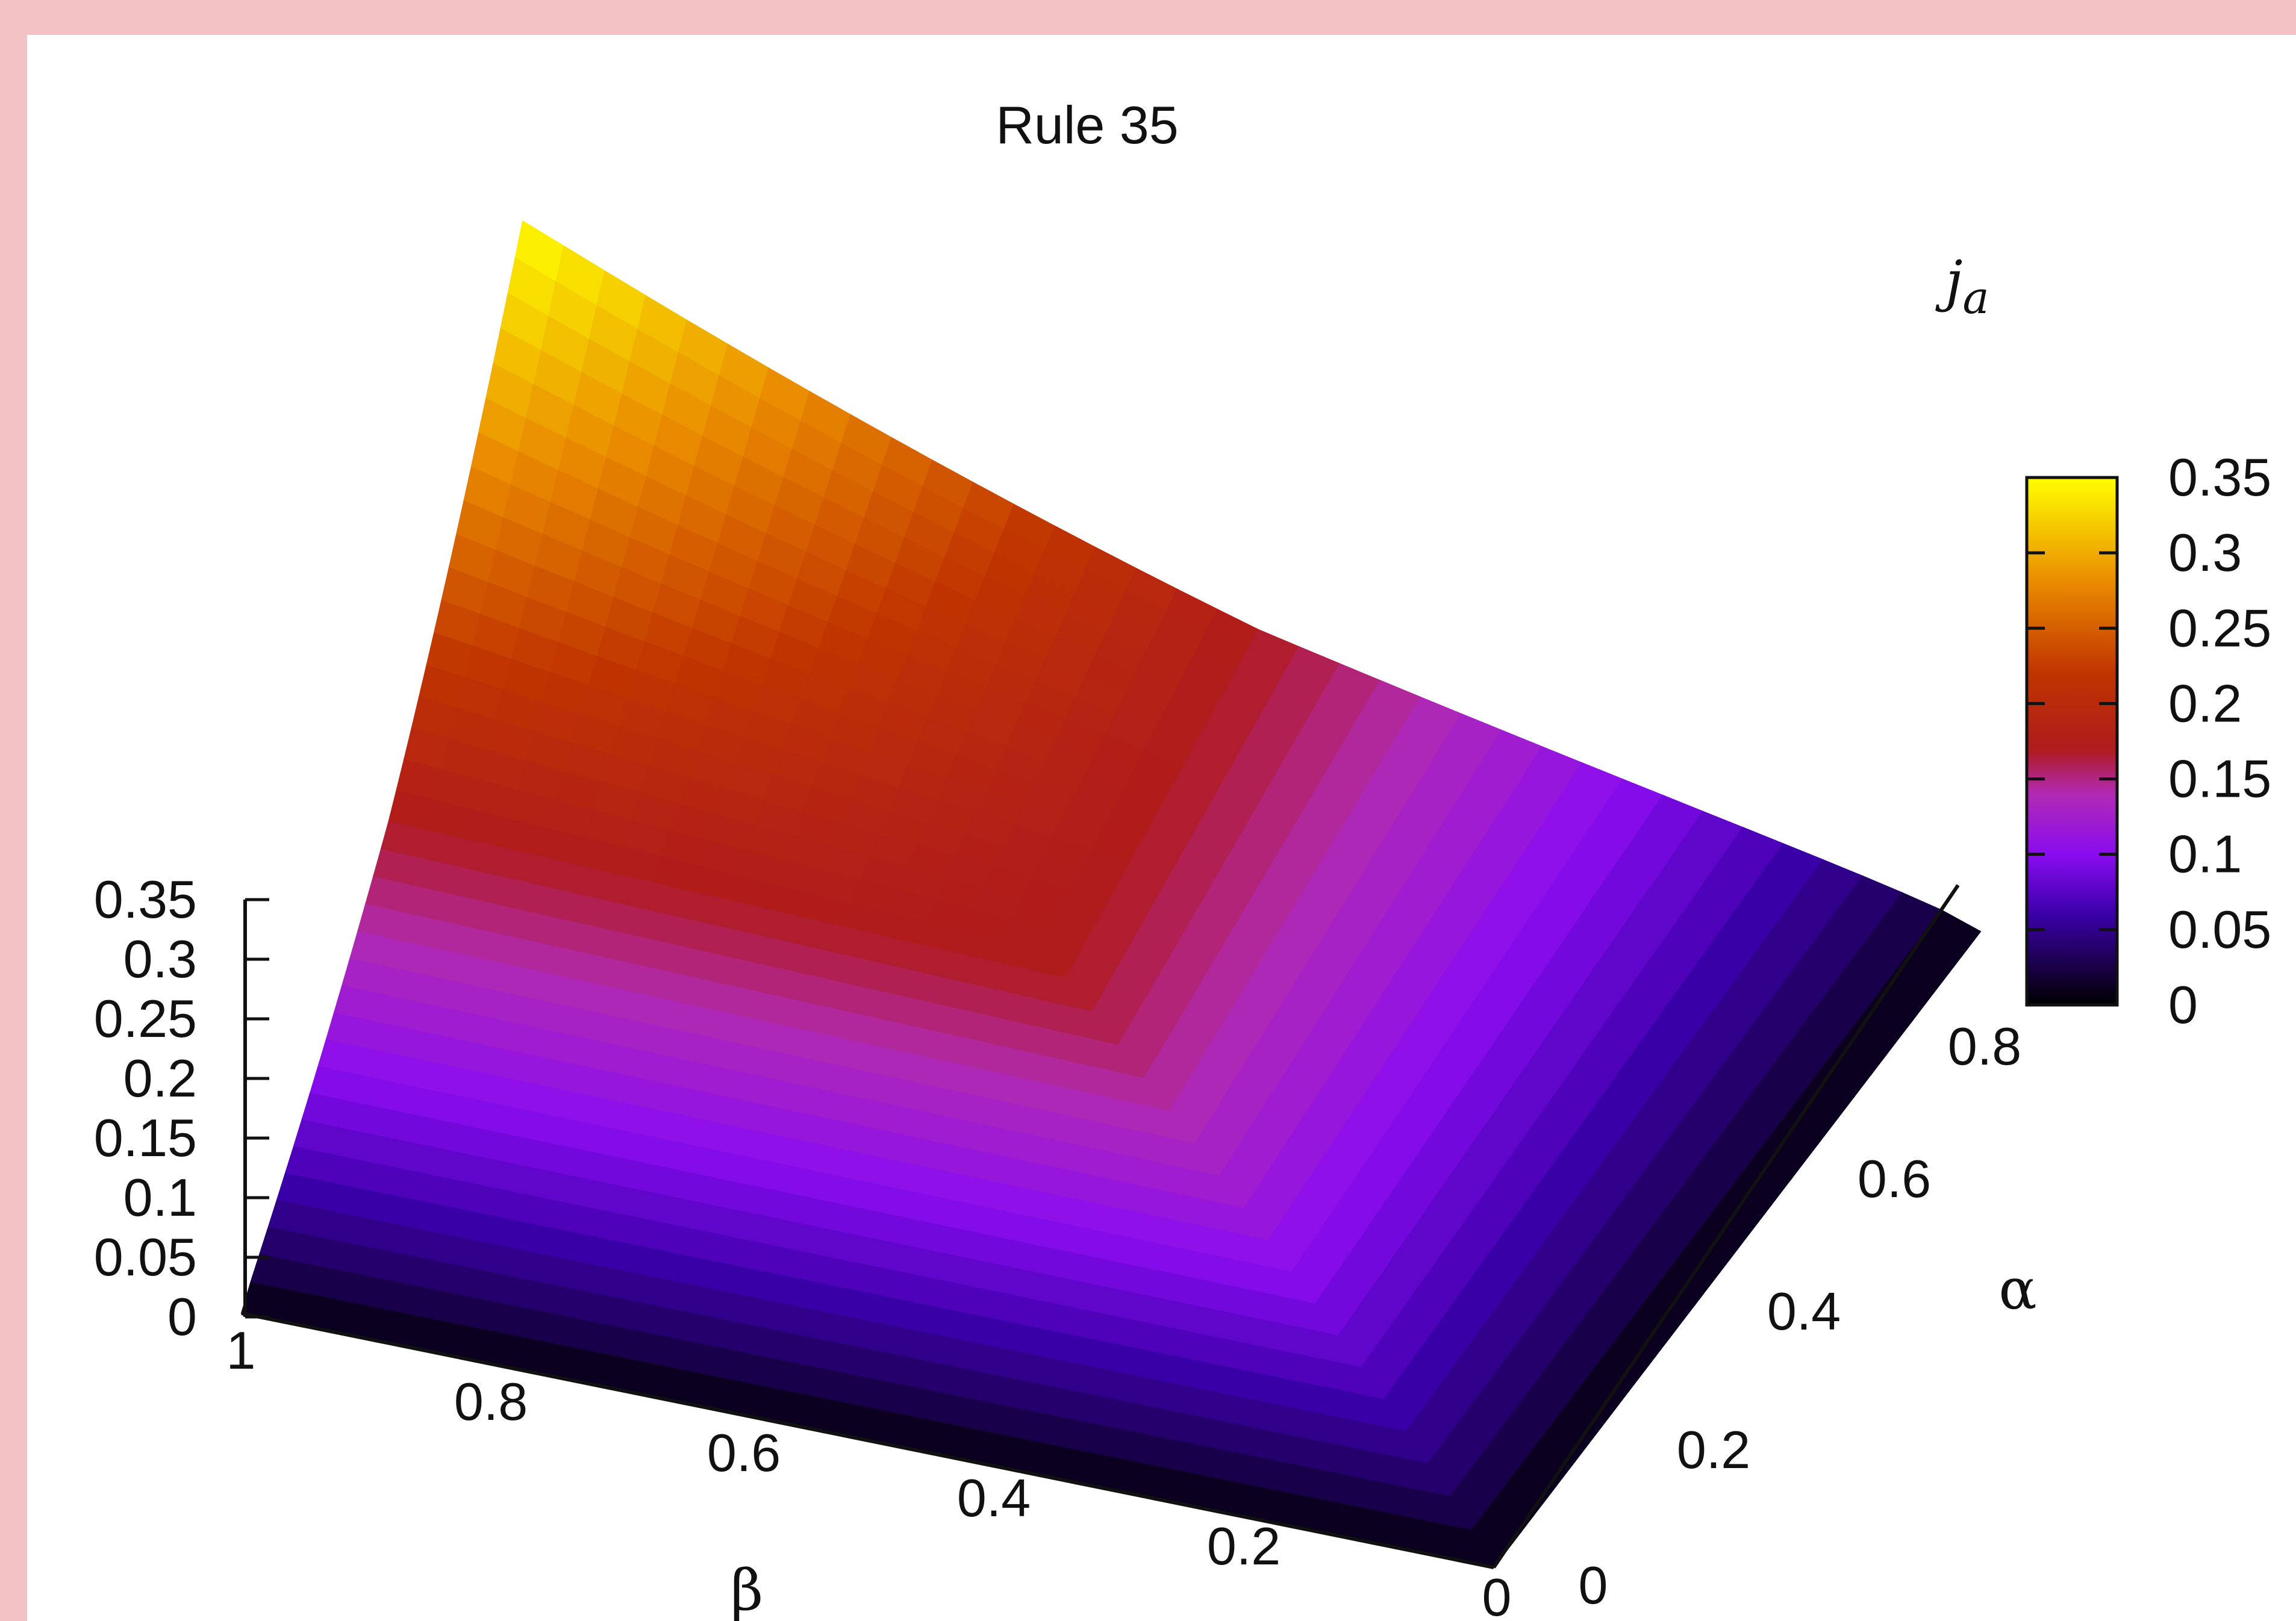 Image resolution: width=2296 pixels, height=1621 pixels. I want to click on y-tick-label: 0, so click(1594, 1585).